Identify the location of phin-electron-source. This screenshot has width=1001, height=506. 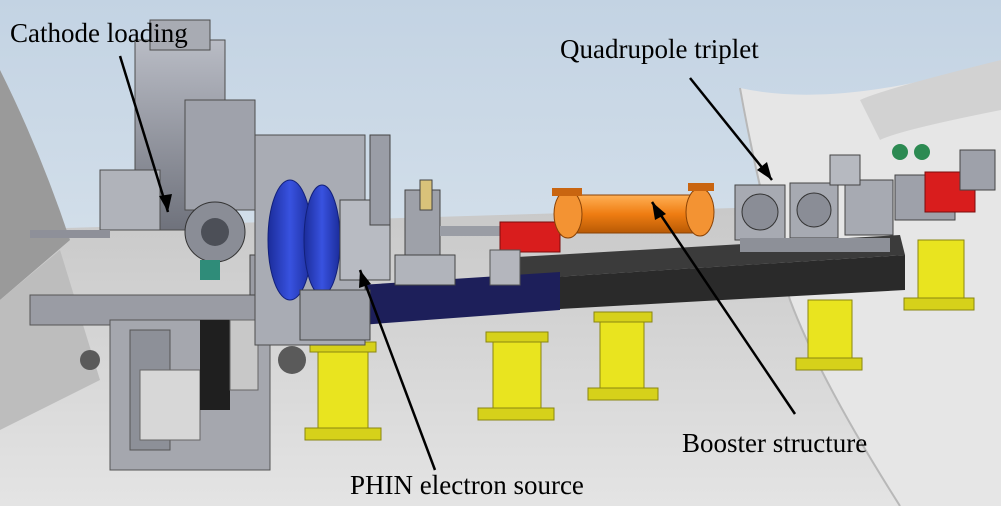
(355, 240).